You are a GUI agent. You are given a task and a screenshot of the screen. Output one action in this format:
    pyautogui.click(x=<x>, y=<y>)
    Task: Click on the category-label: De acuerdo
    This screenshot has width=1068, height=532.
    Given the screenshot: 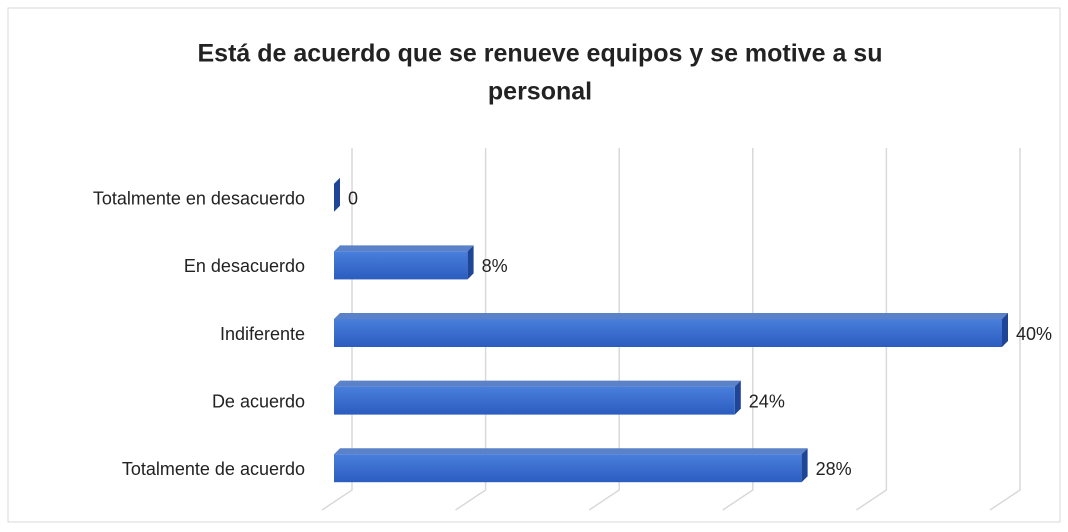 What is the action you would take?
    pyautogui.click(x=258, y=401)
    